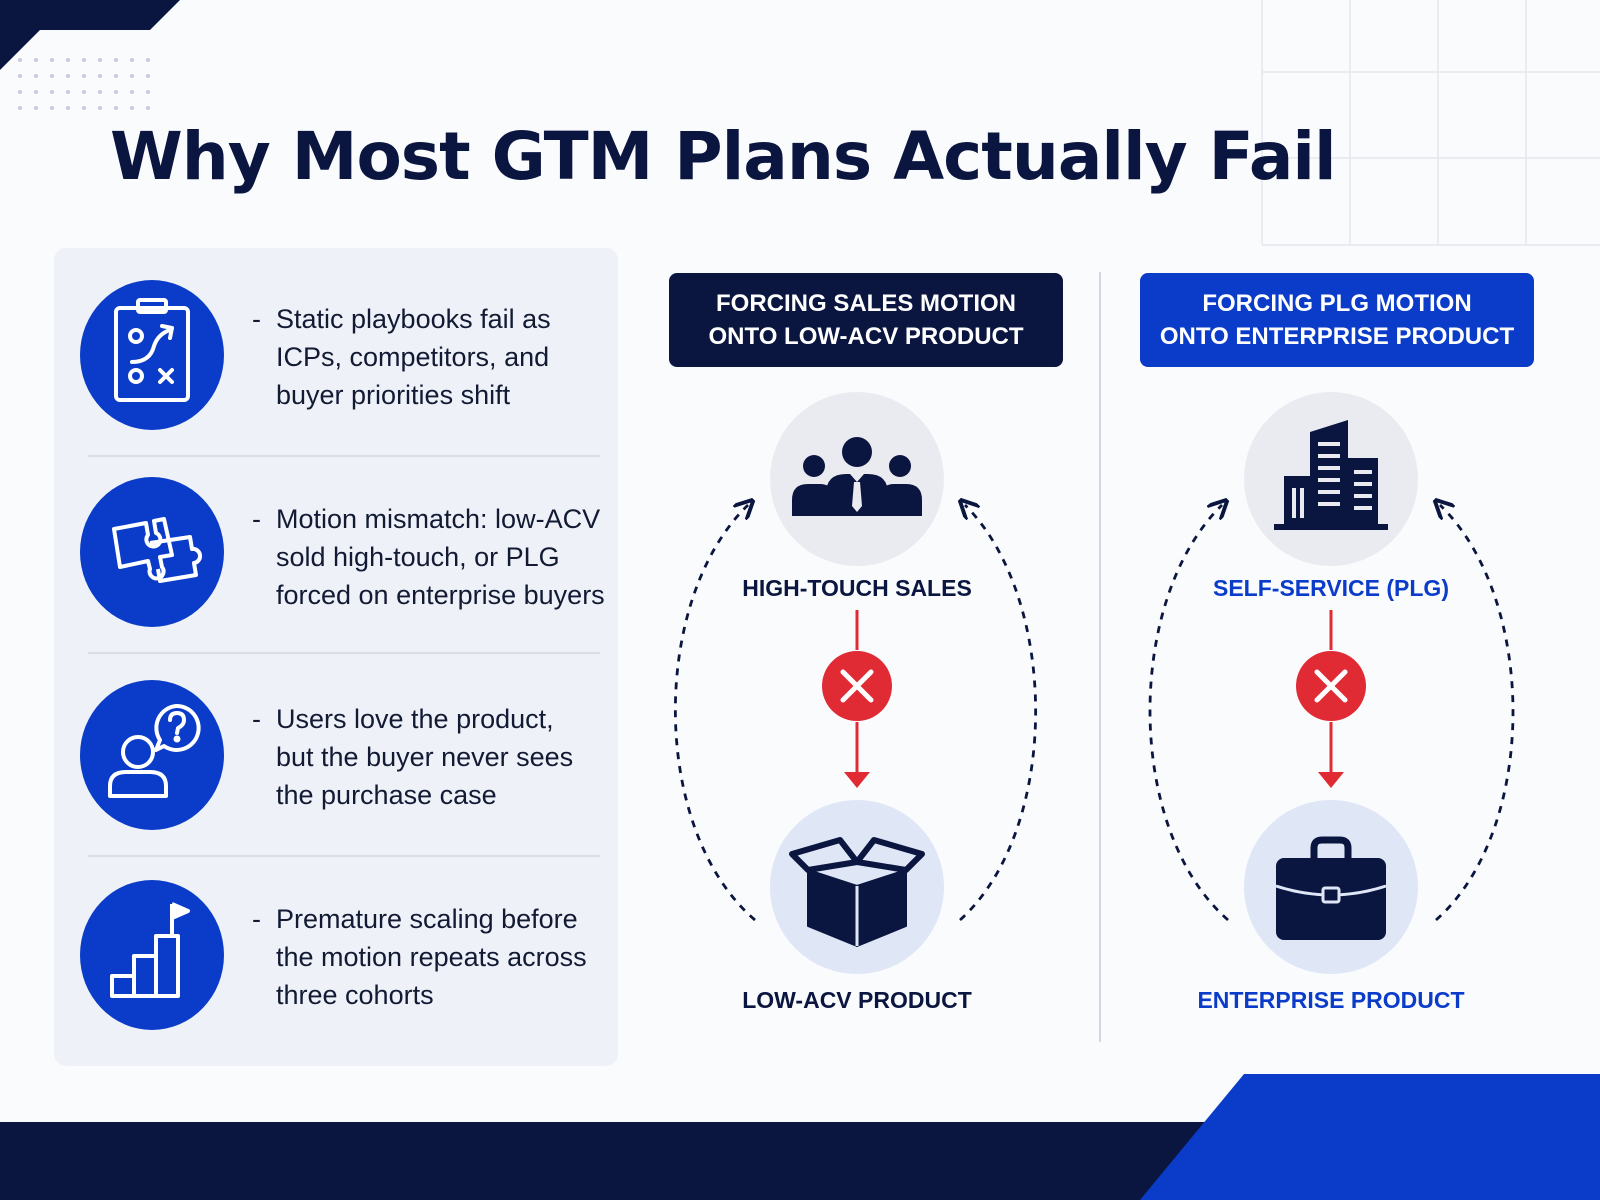 The image size is (1600, 1200). What do you see at coordinates (150, 950) in the screenshot?
I see `growth-bars-flag-icon` at bounding box center [150, 950].